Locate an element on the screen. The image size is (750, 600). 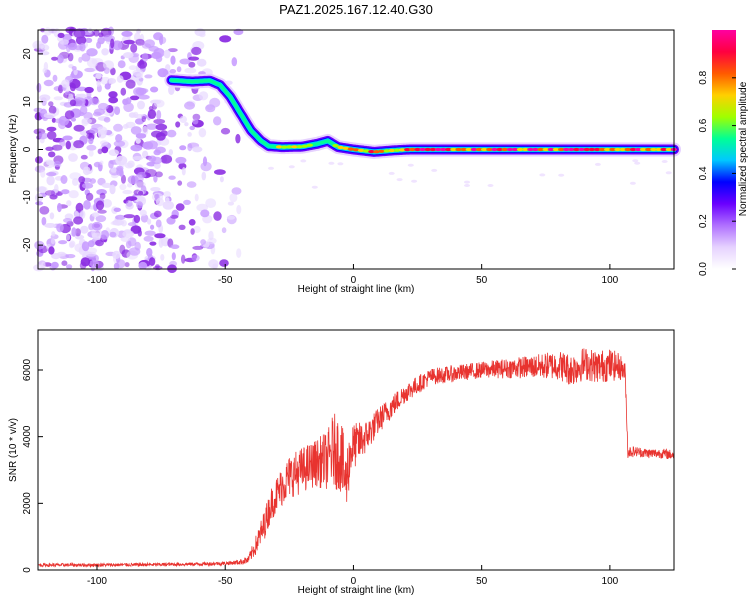
spectrogram-y-tick-label: 10 is located at coordinates (27, 102).